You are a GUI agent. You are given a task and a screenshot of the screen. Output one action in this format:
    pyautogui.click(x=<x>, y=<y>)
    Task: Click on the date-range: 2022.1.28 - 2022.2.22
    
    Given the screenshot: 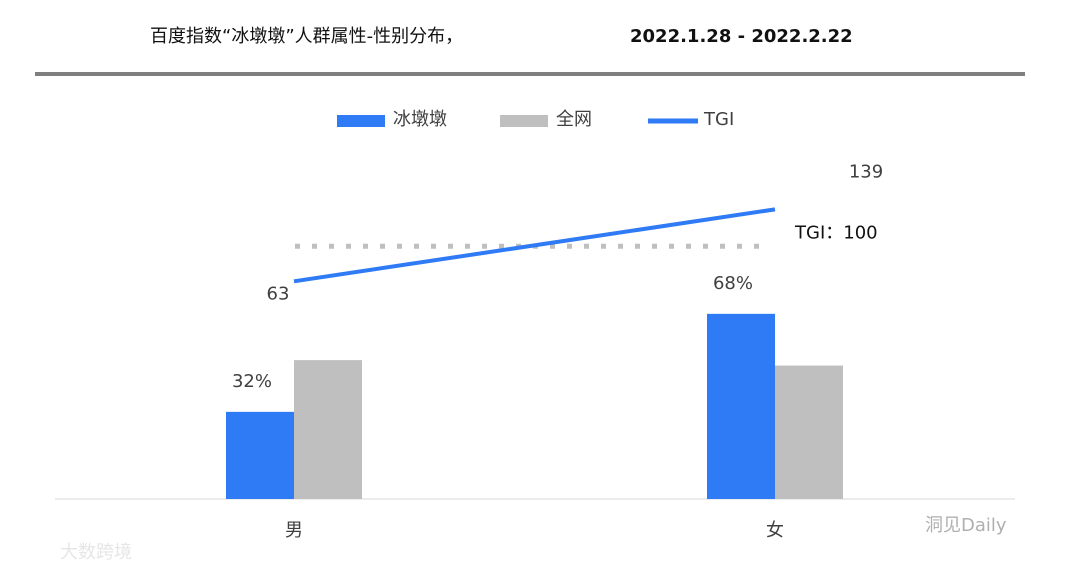 What is the action you would take?
    pyautogui.click(x=741, y=36)
    